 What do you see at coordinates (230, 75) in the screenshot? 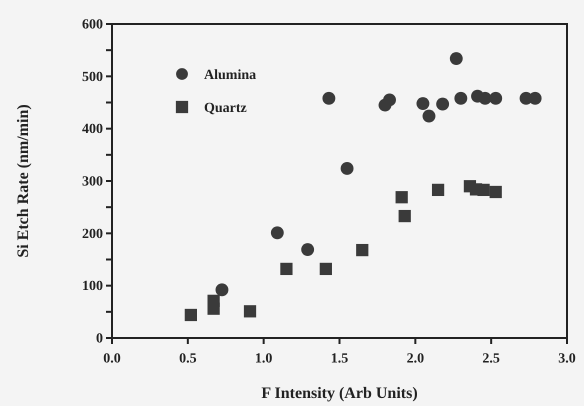
I see `legend-label: Alumina` at bounding box center [230, 75].